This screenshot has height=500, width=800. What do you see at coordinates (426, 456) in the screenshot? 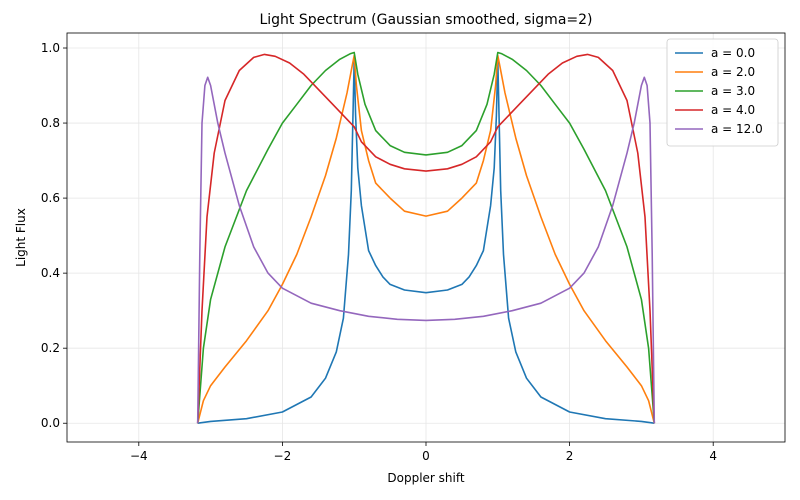
I see `x-tick-label: 0` at bounding box center [426, 456].